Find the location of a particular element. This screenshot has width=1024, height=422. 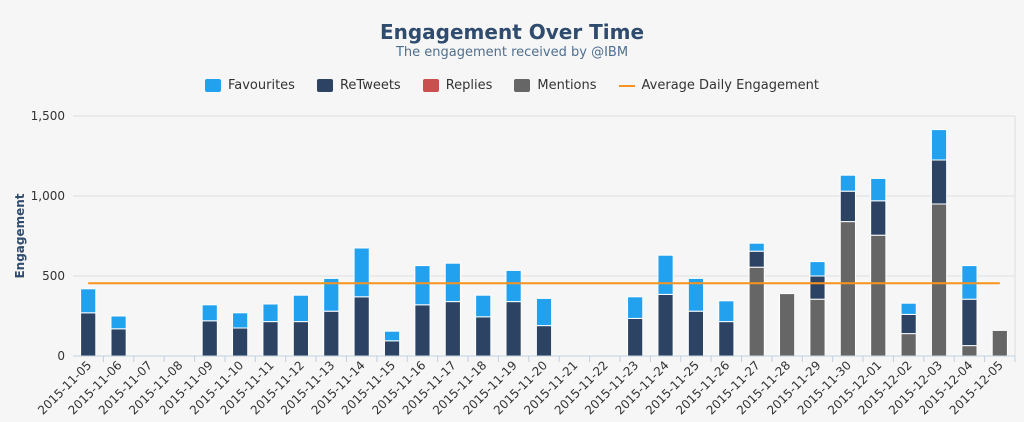

chart-subtitle: The engagement received by @IBM is located at coordinates (512, 52).